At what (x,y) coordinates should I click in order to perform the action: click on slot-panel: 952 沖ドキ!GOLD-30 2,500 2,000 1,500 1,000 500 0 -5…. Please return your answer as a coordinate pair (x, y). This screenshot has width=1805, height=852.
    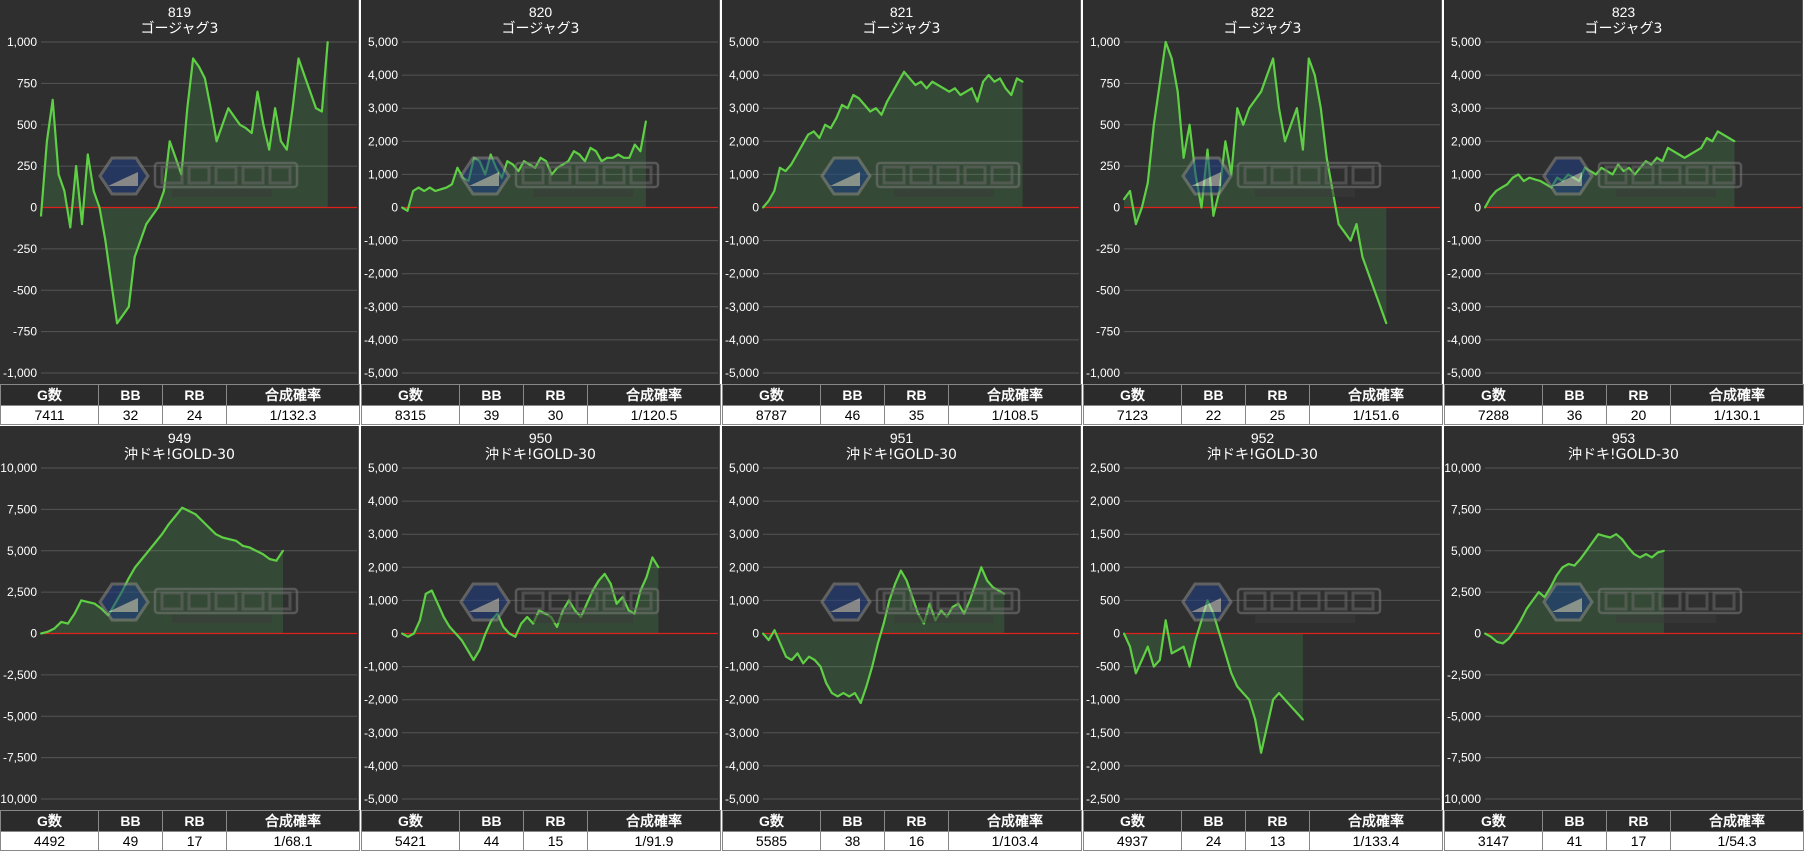
    Looking at the image, I should click on (1263, 638).